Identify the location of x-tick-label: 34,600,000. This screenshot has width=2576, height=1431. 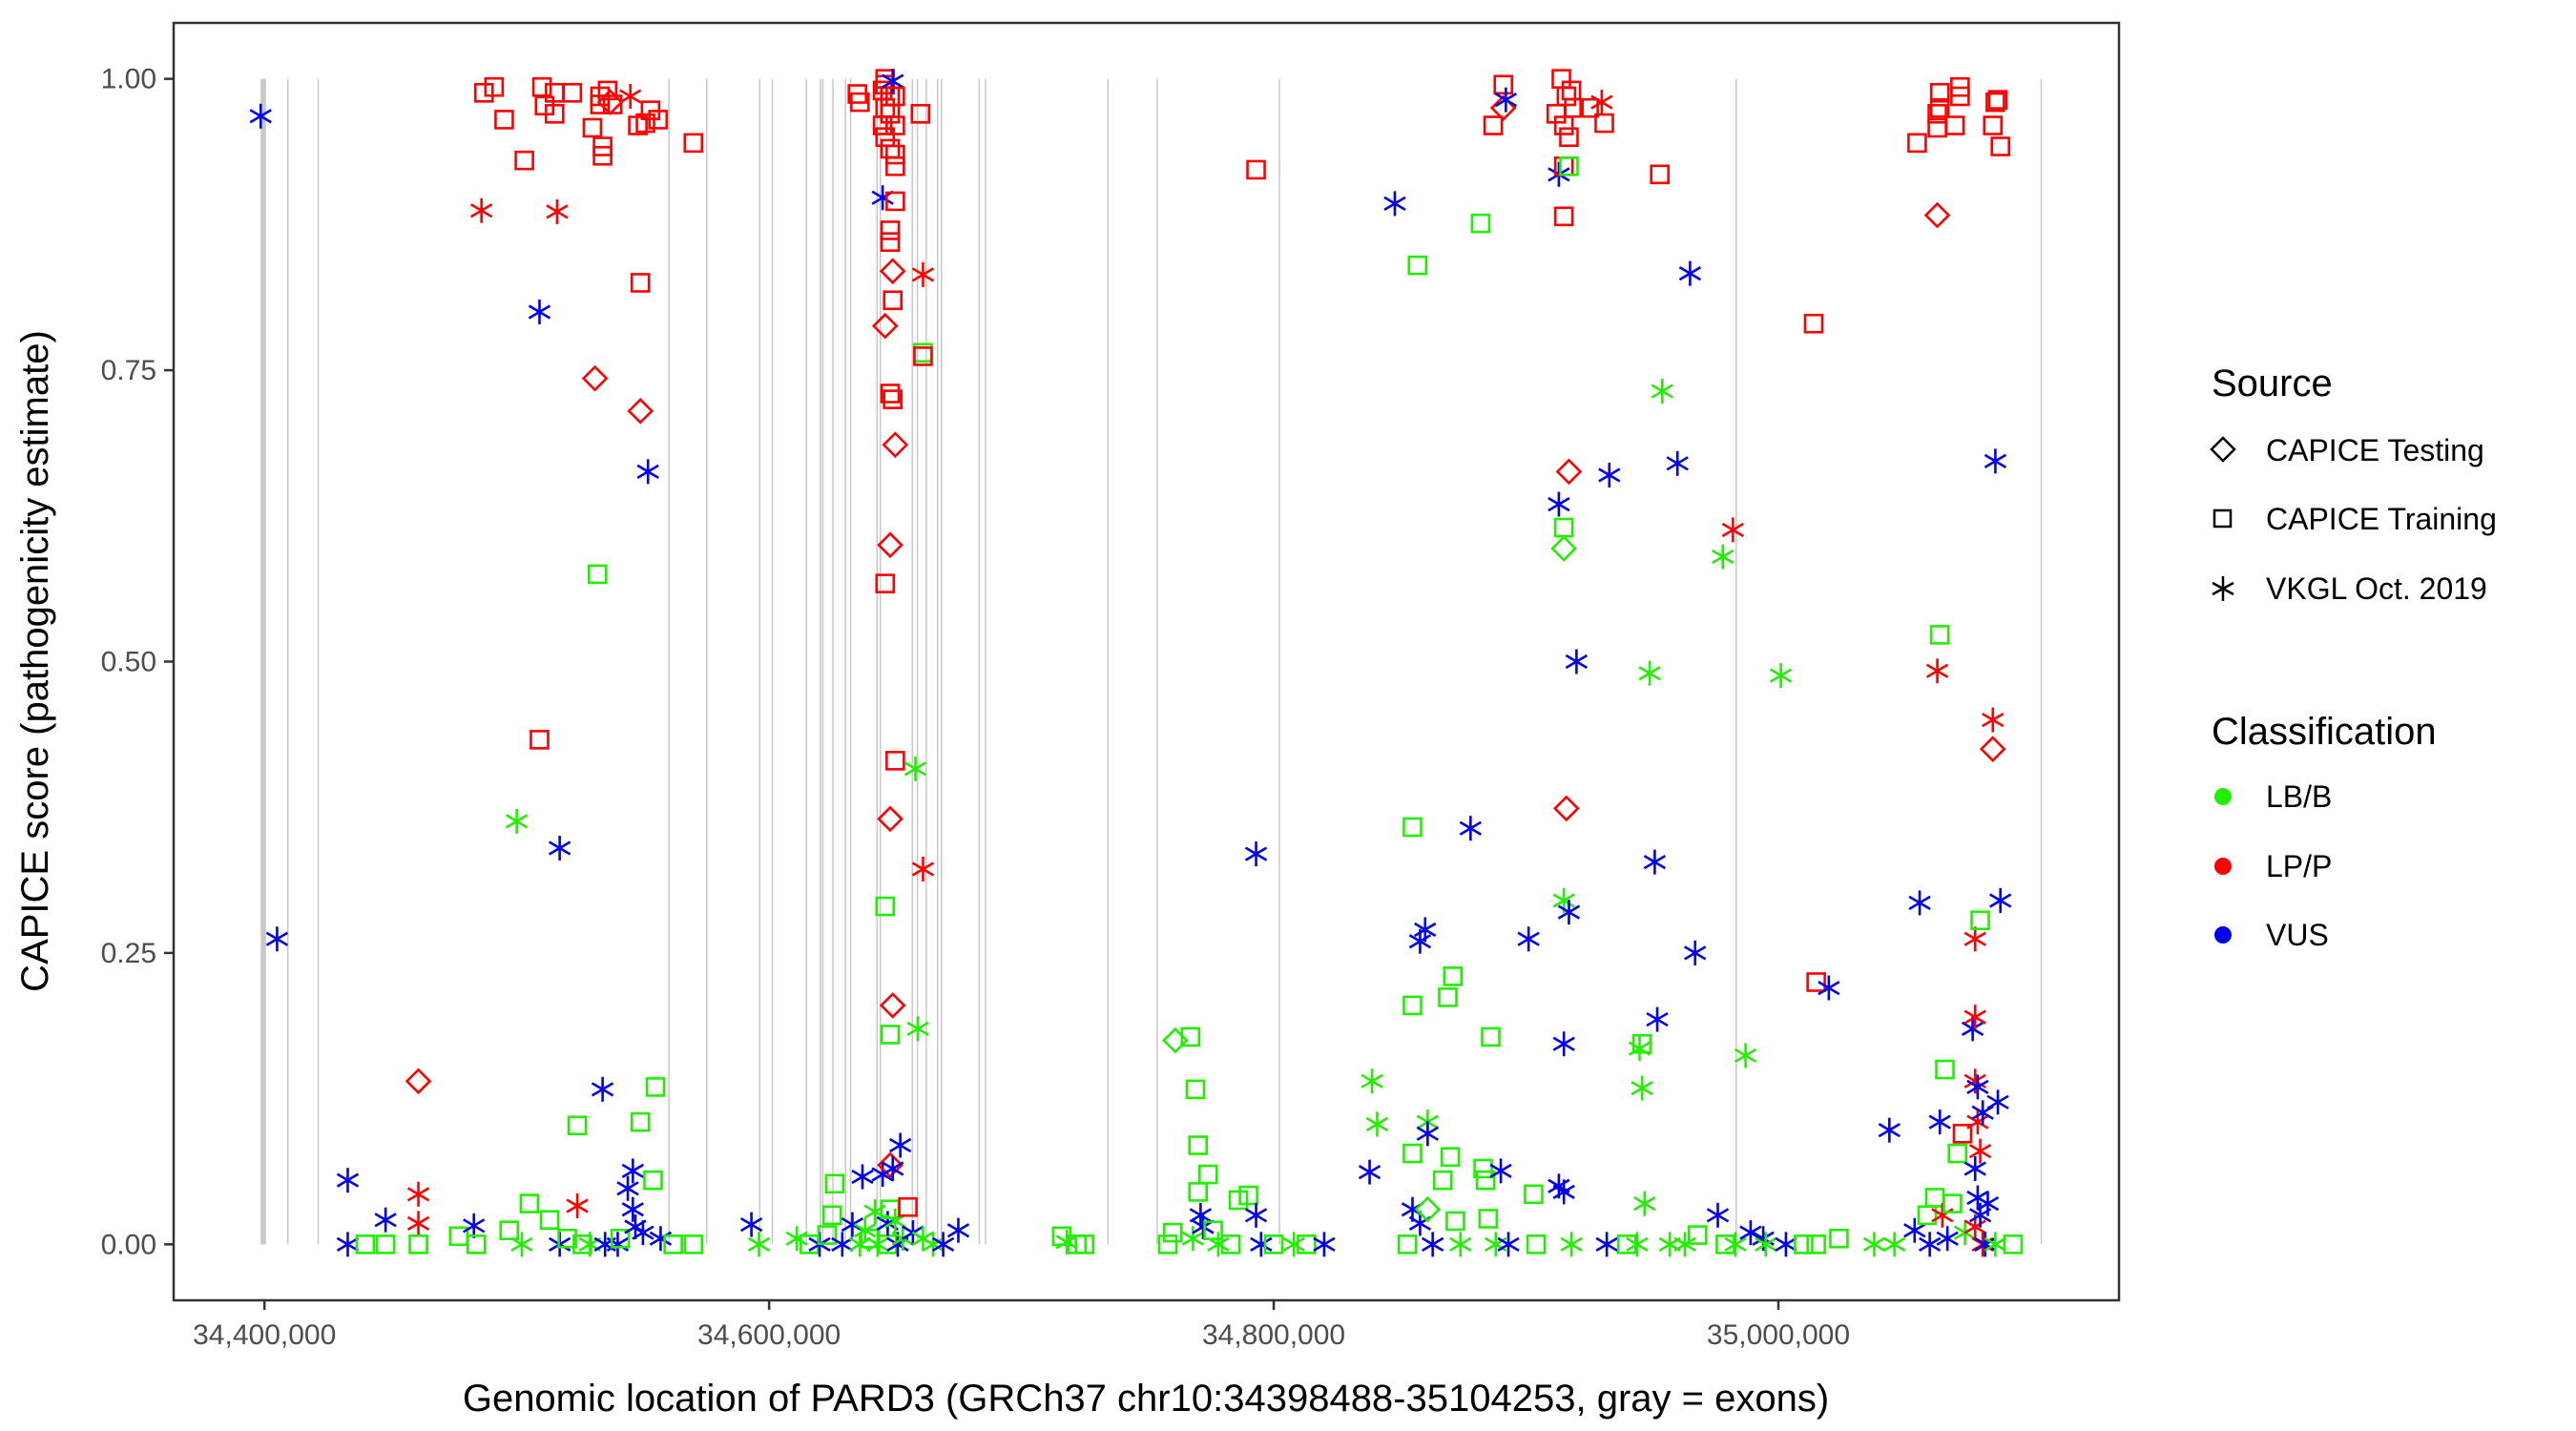
(769, 1335).